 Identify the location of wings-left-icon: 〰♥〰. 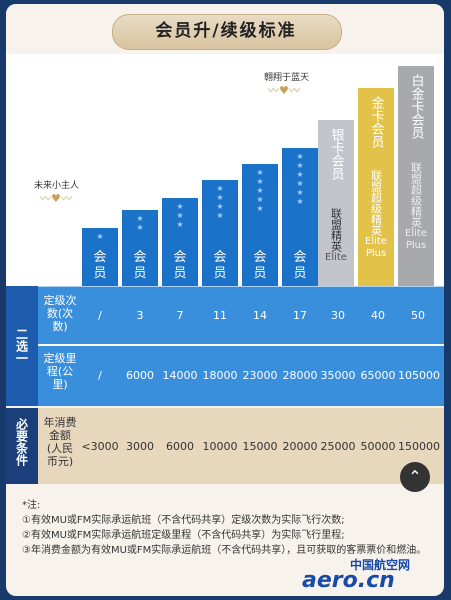
(56, 198).